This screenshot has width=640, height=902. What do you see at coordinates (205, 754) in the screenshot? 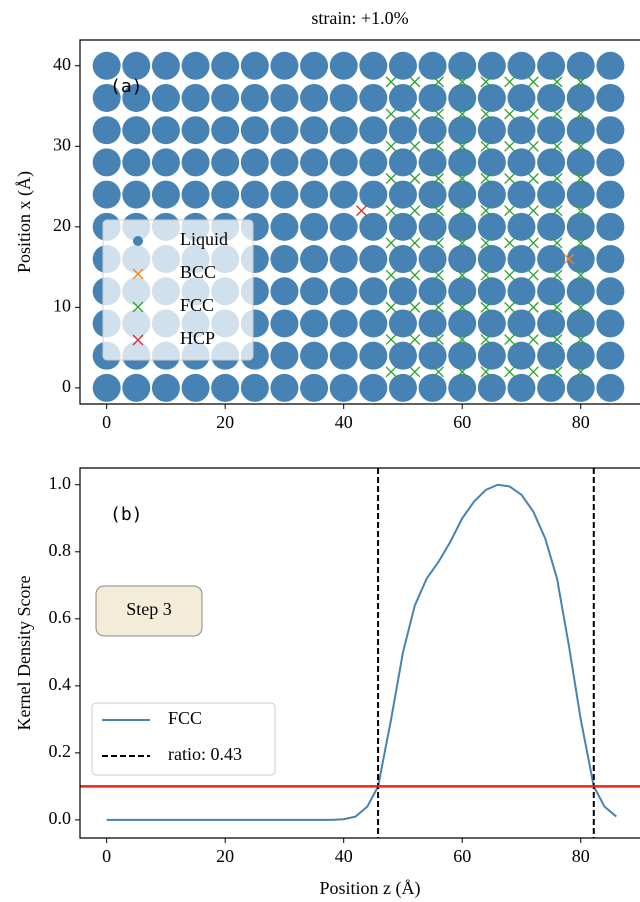
I see `legend-label: ratio: 0.43` at bounding box center [205, 754].